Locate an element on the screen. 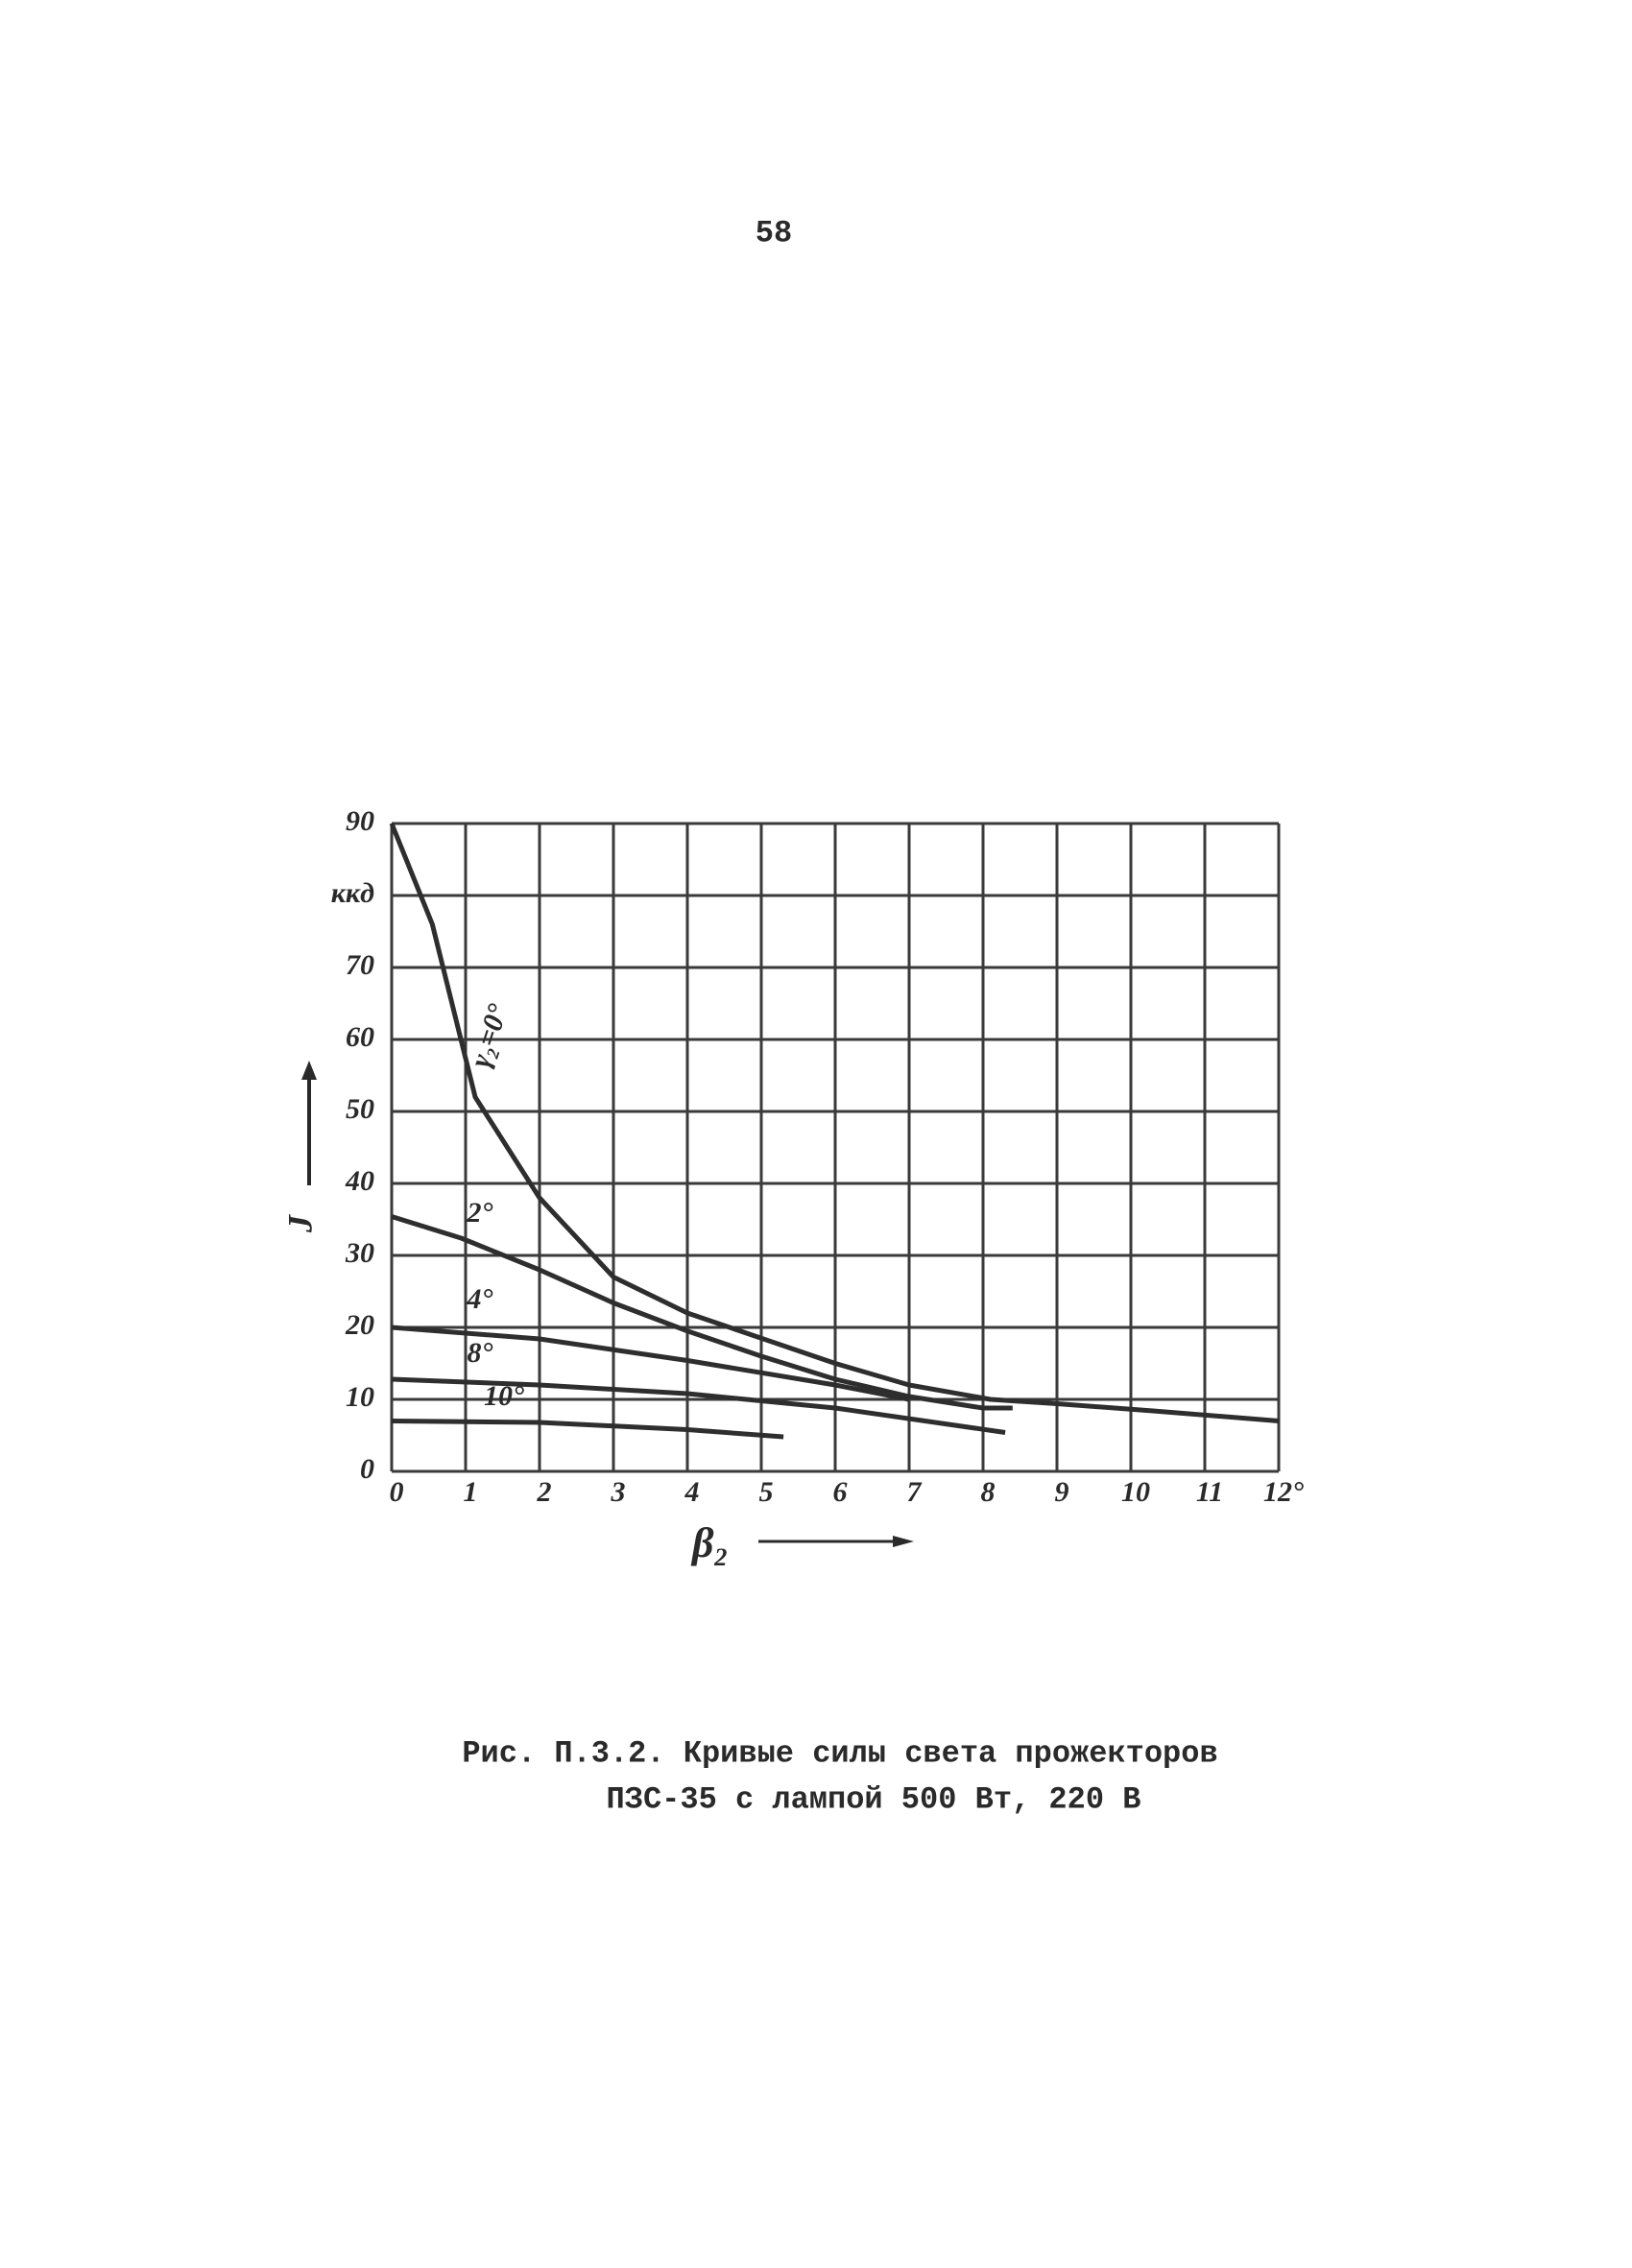 This screenshot has height=2268, width=1632. y-tick-label: 30 is located at coordinates (359, 1253).